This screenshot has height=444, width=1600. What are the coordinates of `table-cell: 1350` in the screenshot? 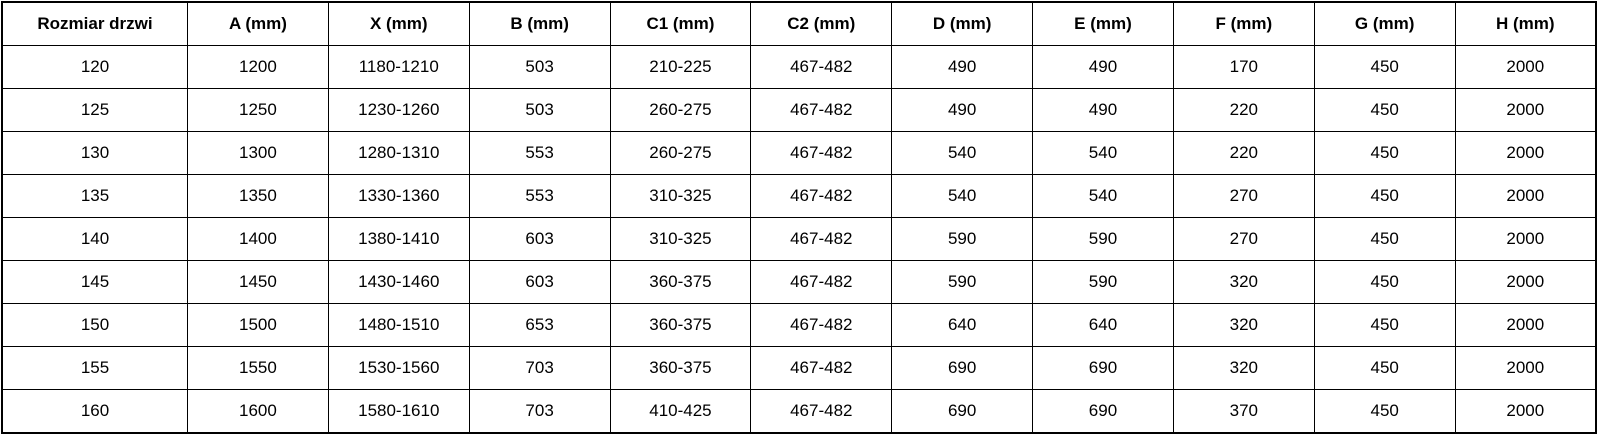 It's located at (258, 196).